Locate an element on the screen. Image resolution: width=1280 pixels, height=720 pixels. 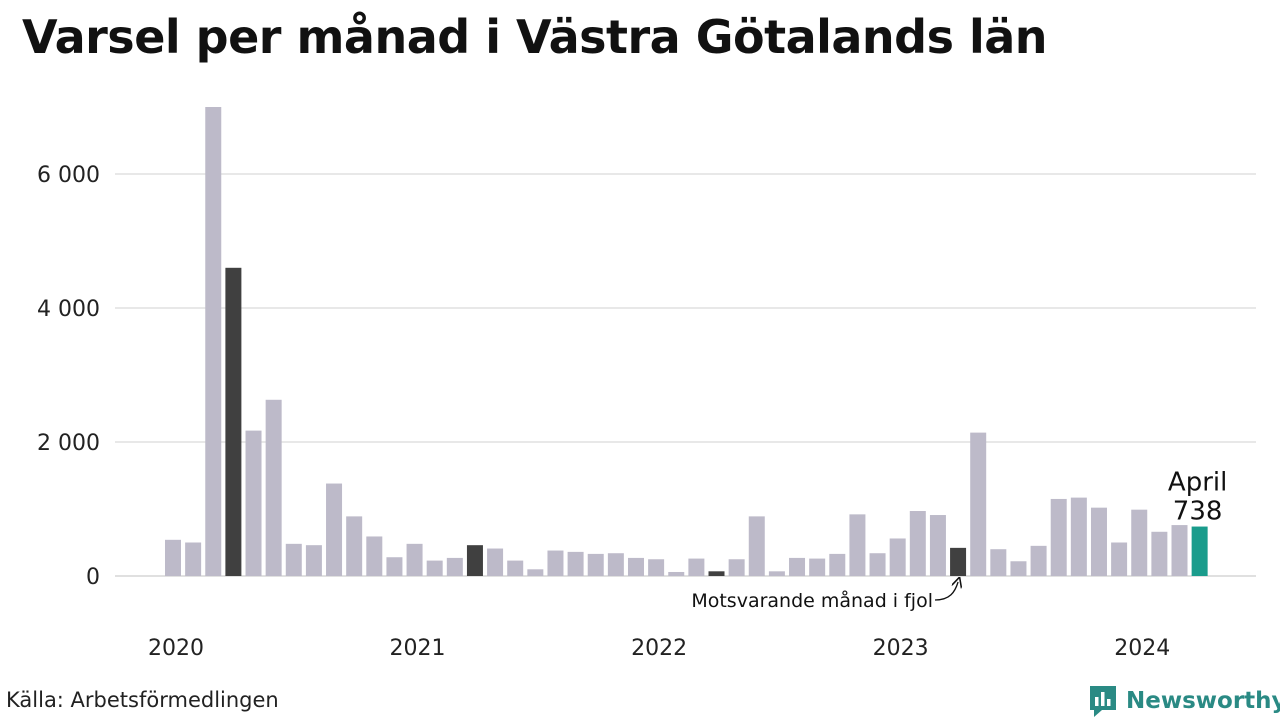
chart-title: Varsel per månad i Västra Götalands län is located at coordinates (535, 37).